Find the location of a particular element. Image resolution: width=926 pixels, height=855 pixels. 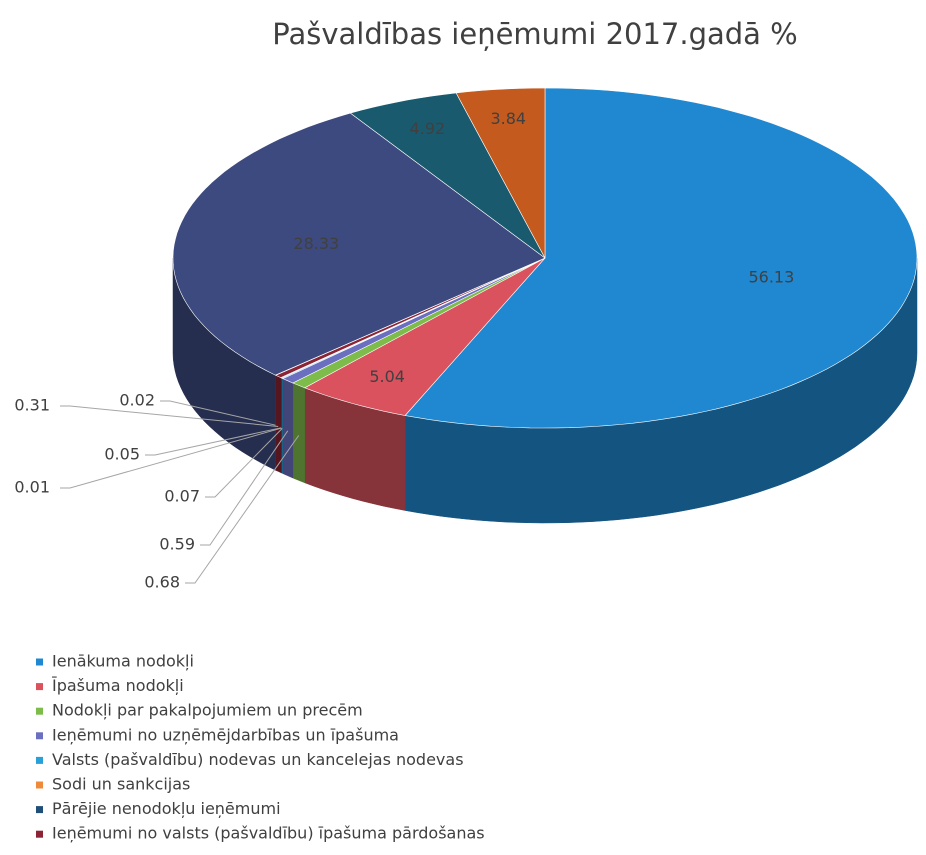

data-label: 0.59 is located at coordinates (177, 544).